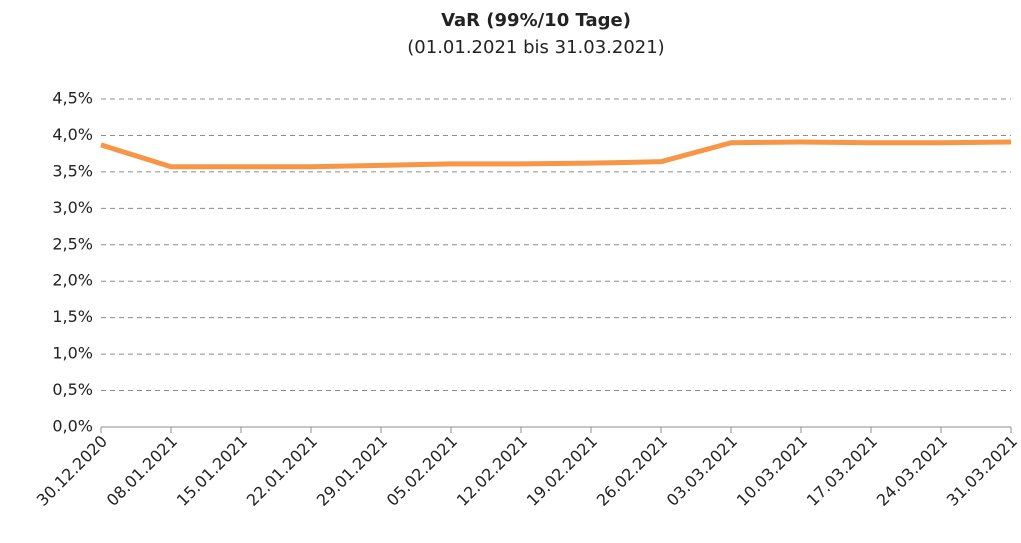  What do you see at coordinates (212, 471) in the screenshot?
I see `x-tick-label: 15.01.2021` at bounding box center [212, 471].